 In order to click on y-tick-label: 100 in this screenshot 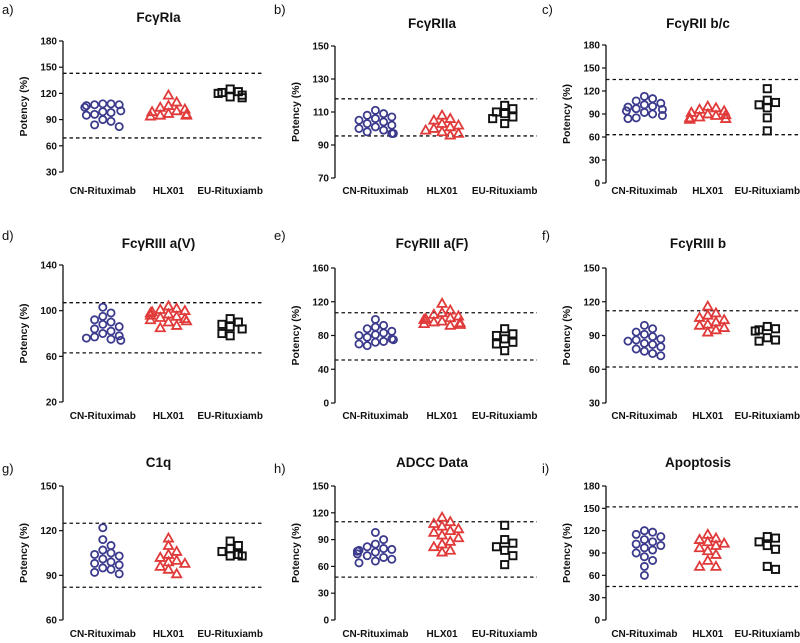, I will do `click(48, 311)`.